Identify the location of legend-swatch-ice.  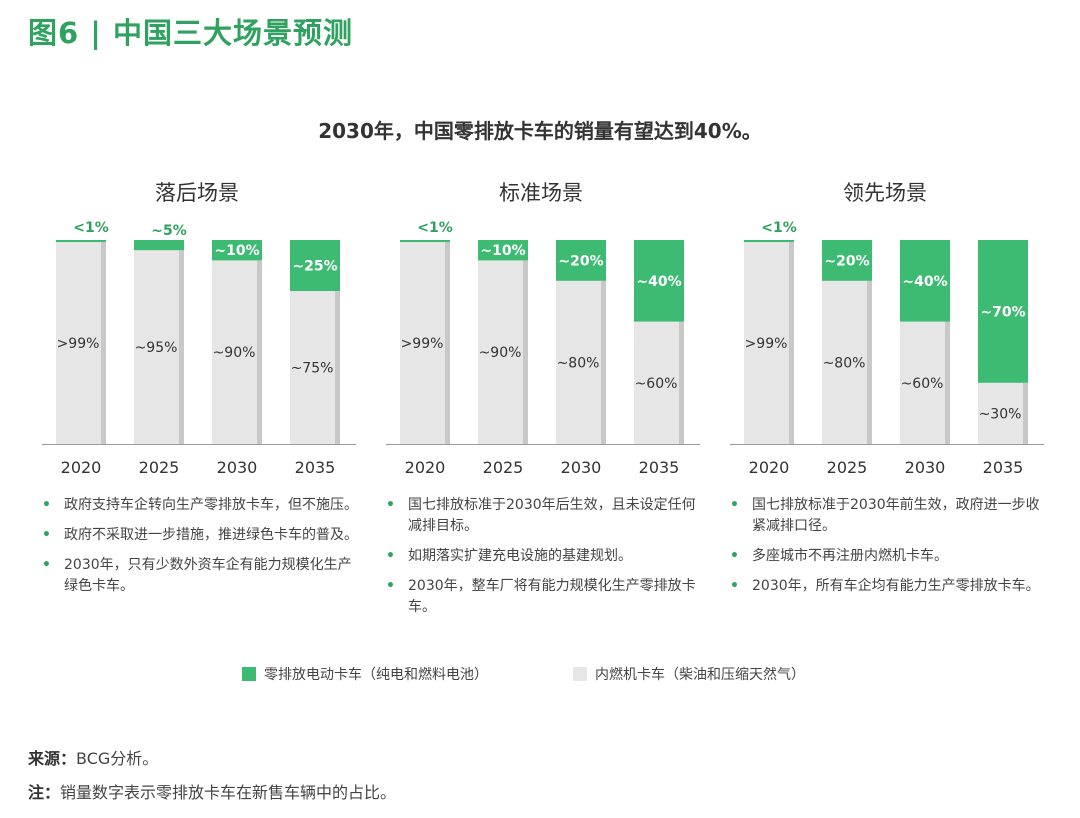
(580, 674).